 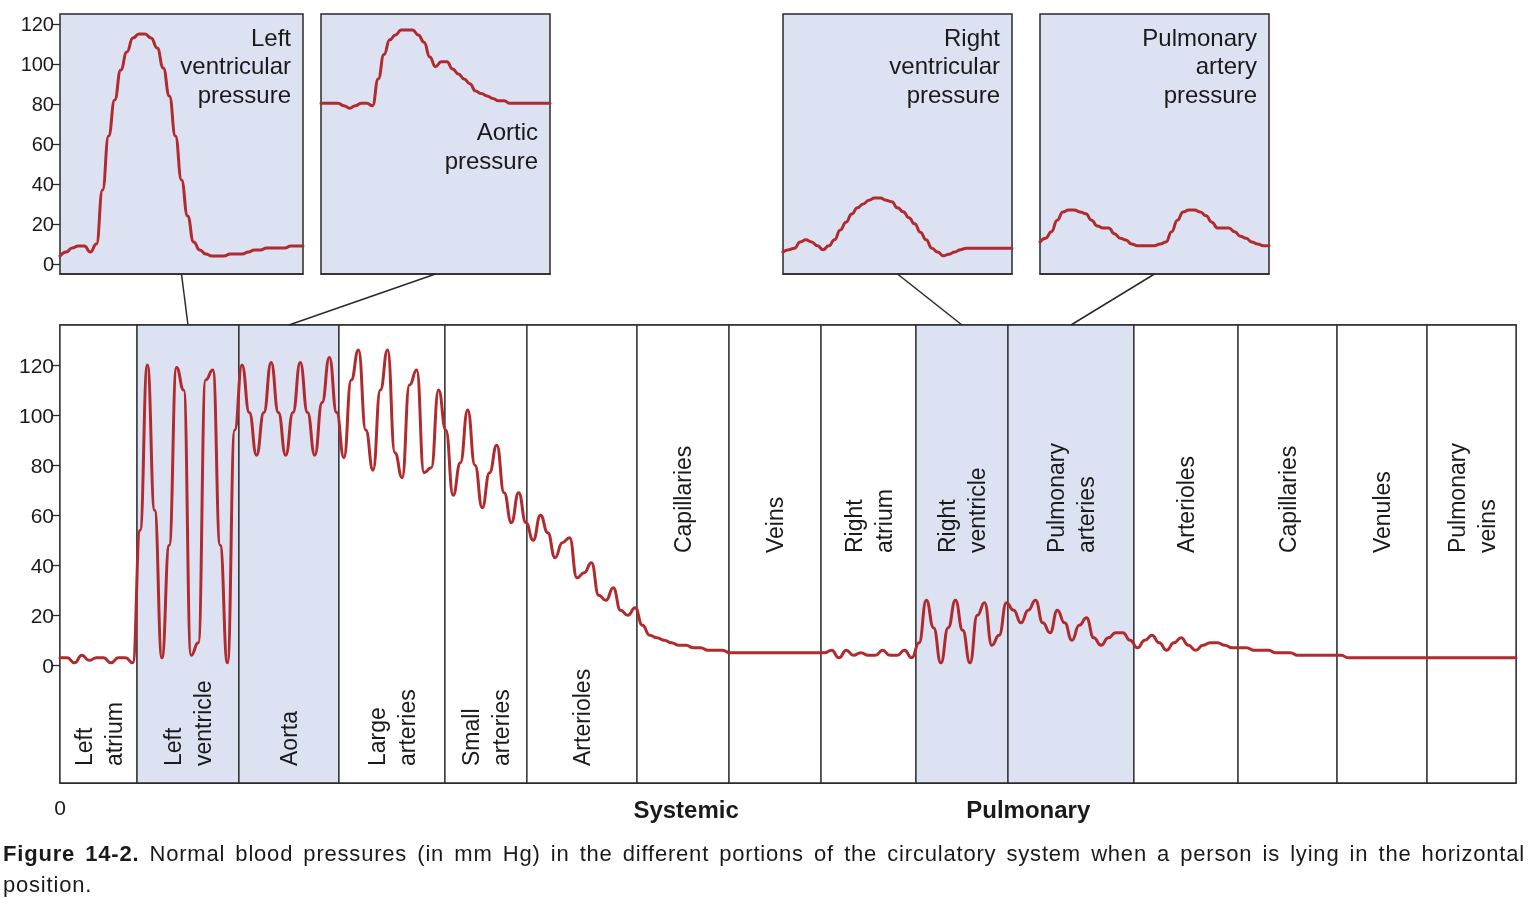 I want to click on text: Figure 14-2. Normal blood pressures (in mm Hg) in the different portions of the circulatory system when a person is lying in the horizontal position., so click(x=764, y=869).